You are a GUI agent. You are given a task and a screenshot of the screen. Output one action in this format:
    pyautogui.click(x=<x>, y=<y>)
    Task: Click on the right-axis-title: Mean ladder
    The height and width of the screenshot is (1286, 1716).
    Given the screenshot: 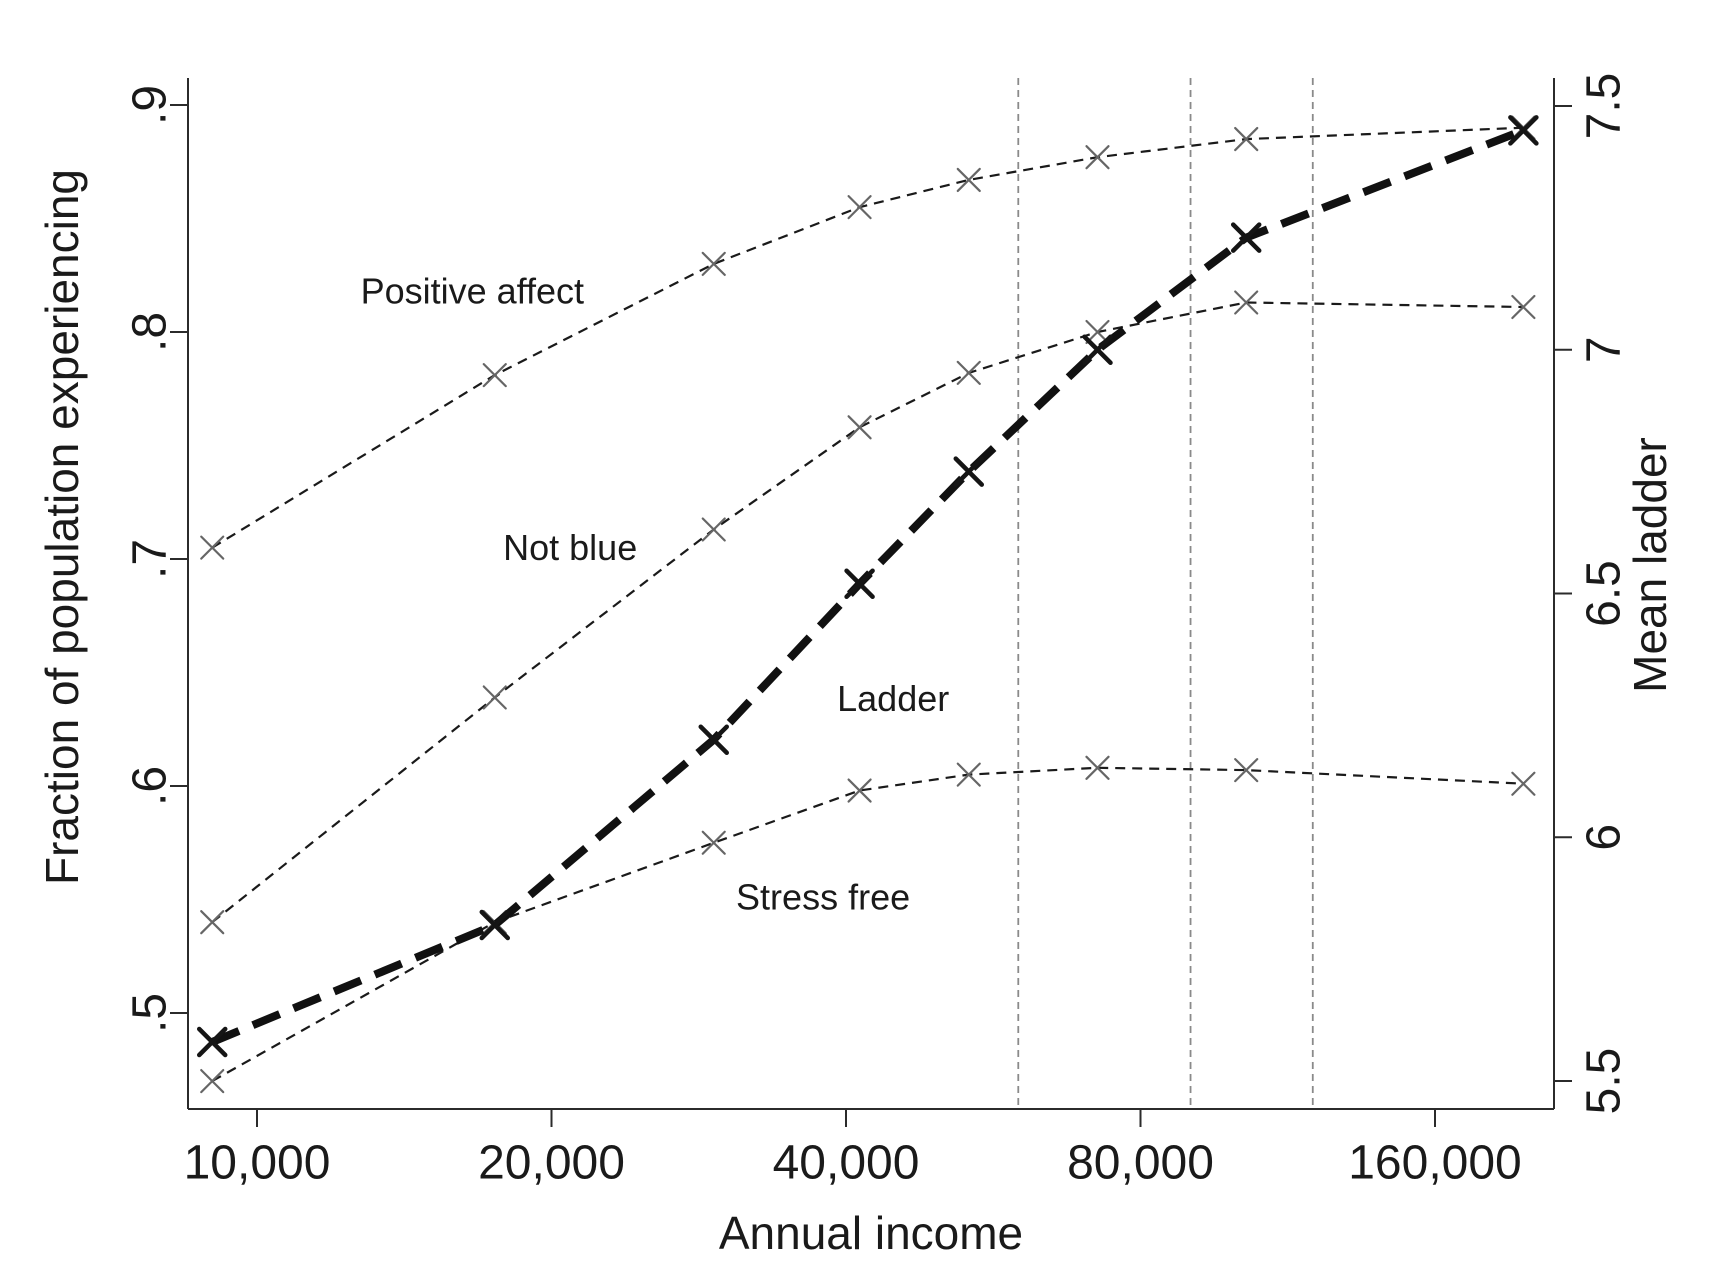 What is the action you would take?
    pyautogui.click(x=1650, y=565)
    